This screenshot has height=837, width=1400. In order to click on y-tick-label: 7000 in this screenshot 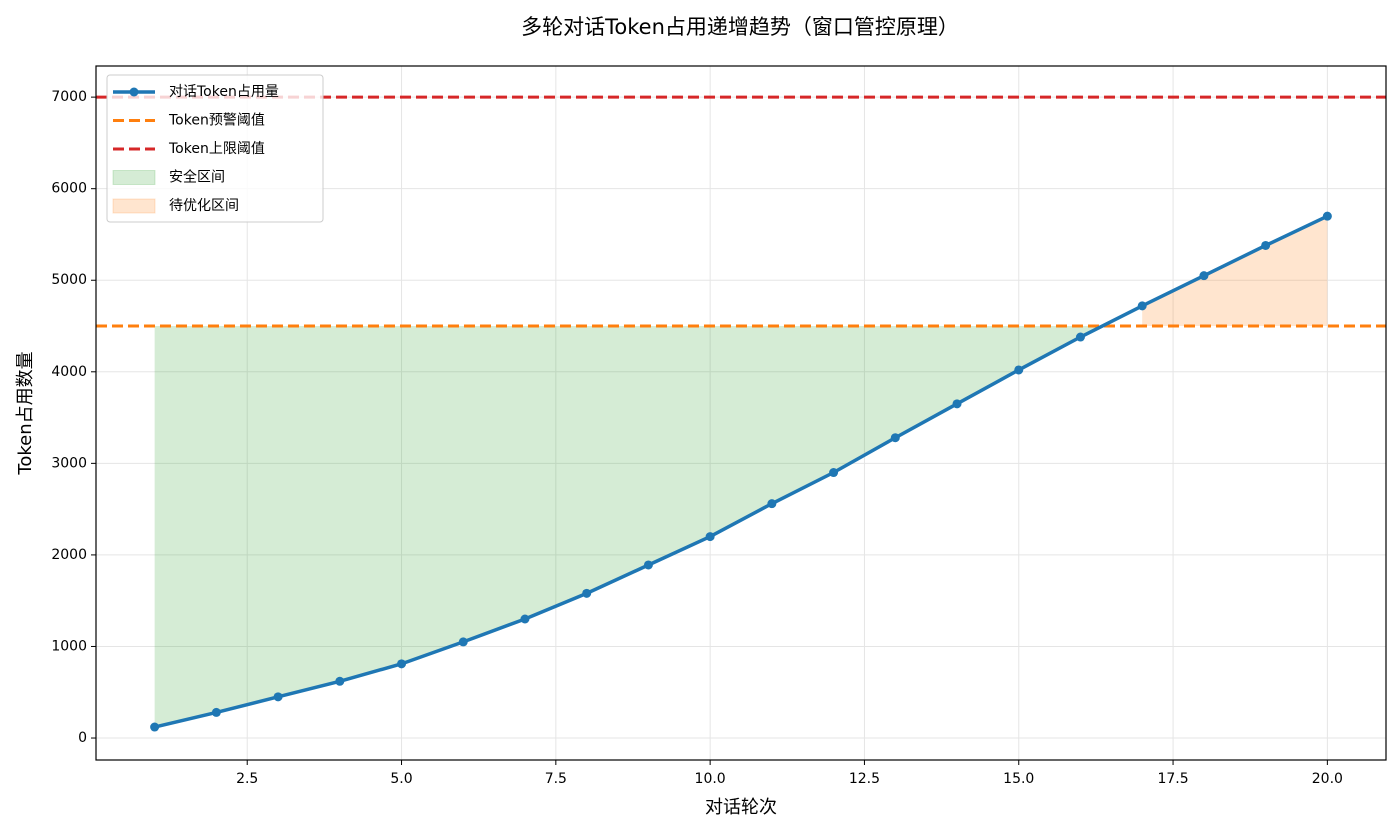, I will do `click(69, 97)`.